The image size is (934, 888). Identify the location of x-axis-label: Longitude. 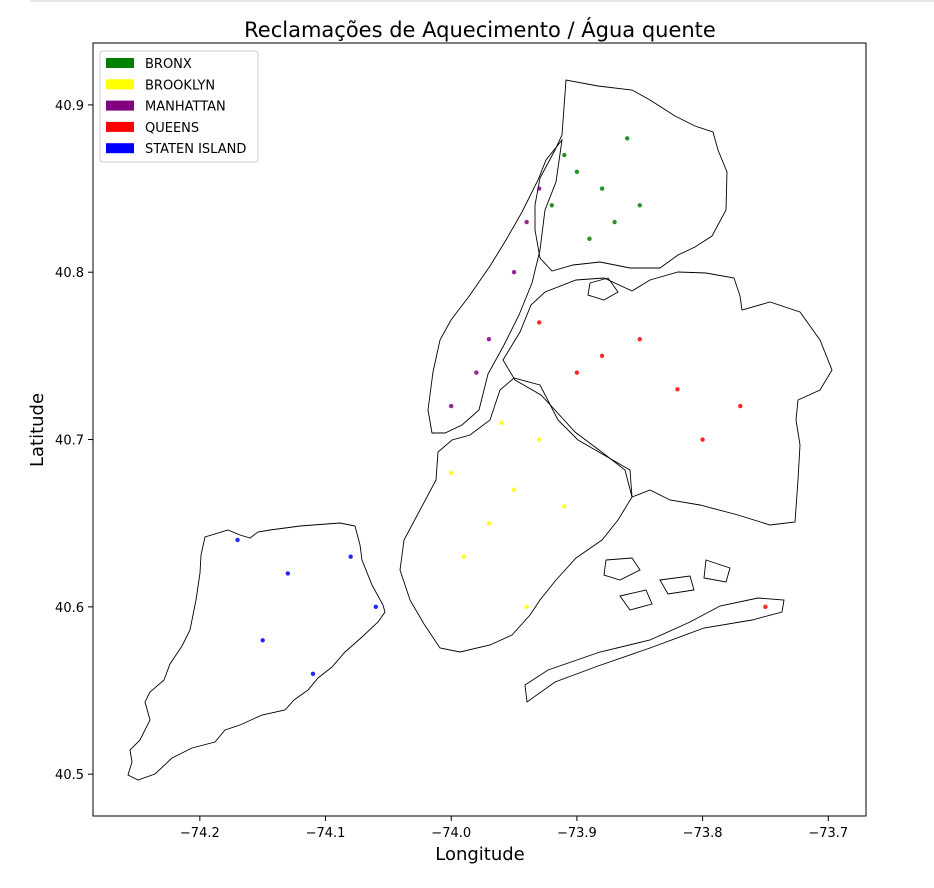
(480, 854).